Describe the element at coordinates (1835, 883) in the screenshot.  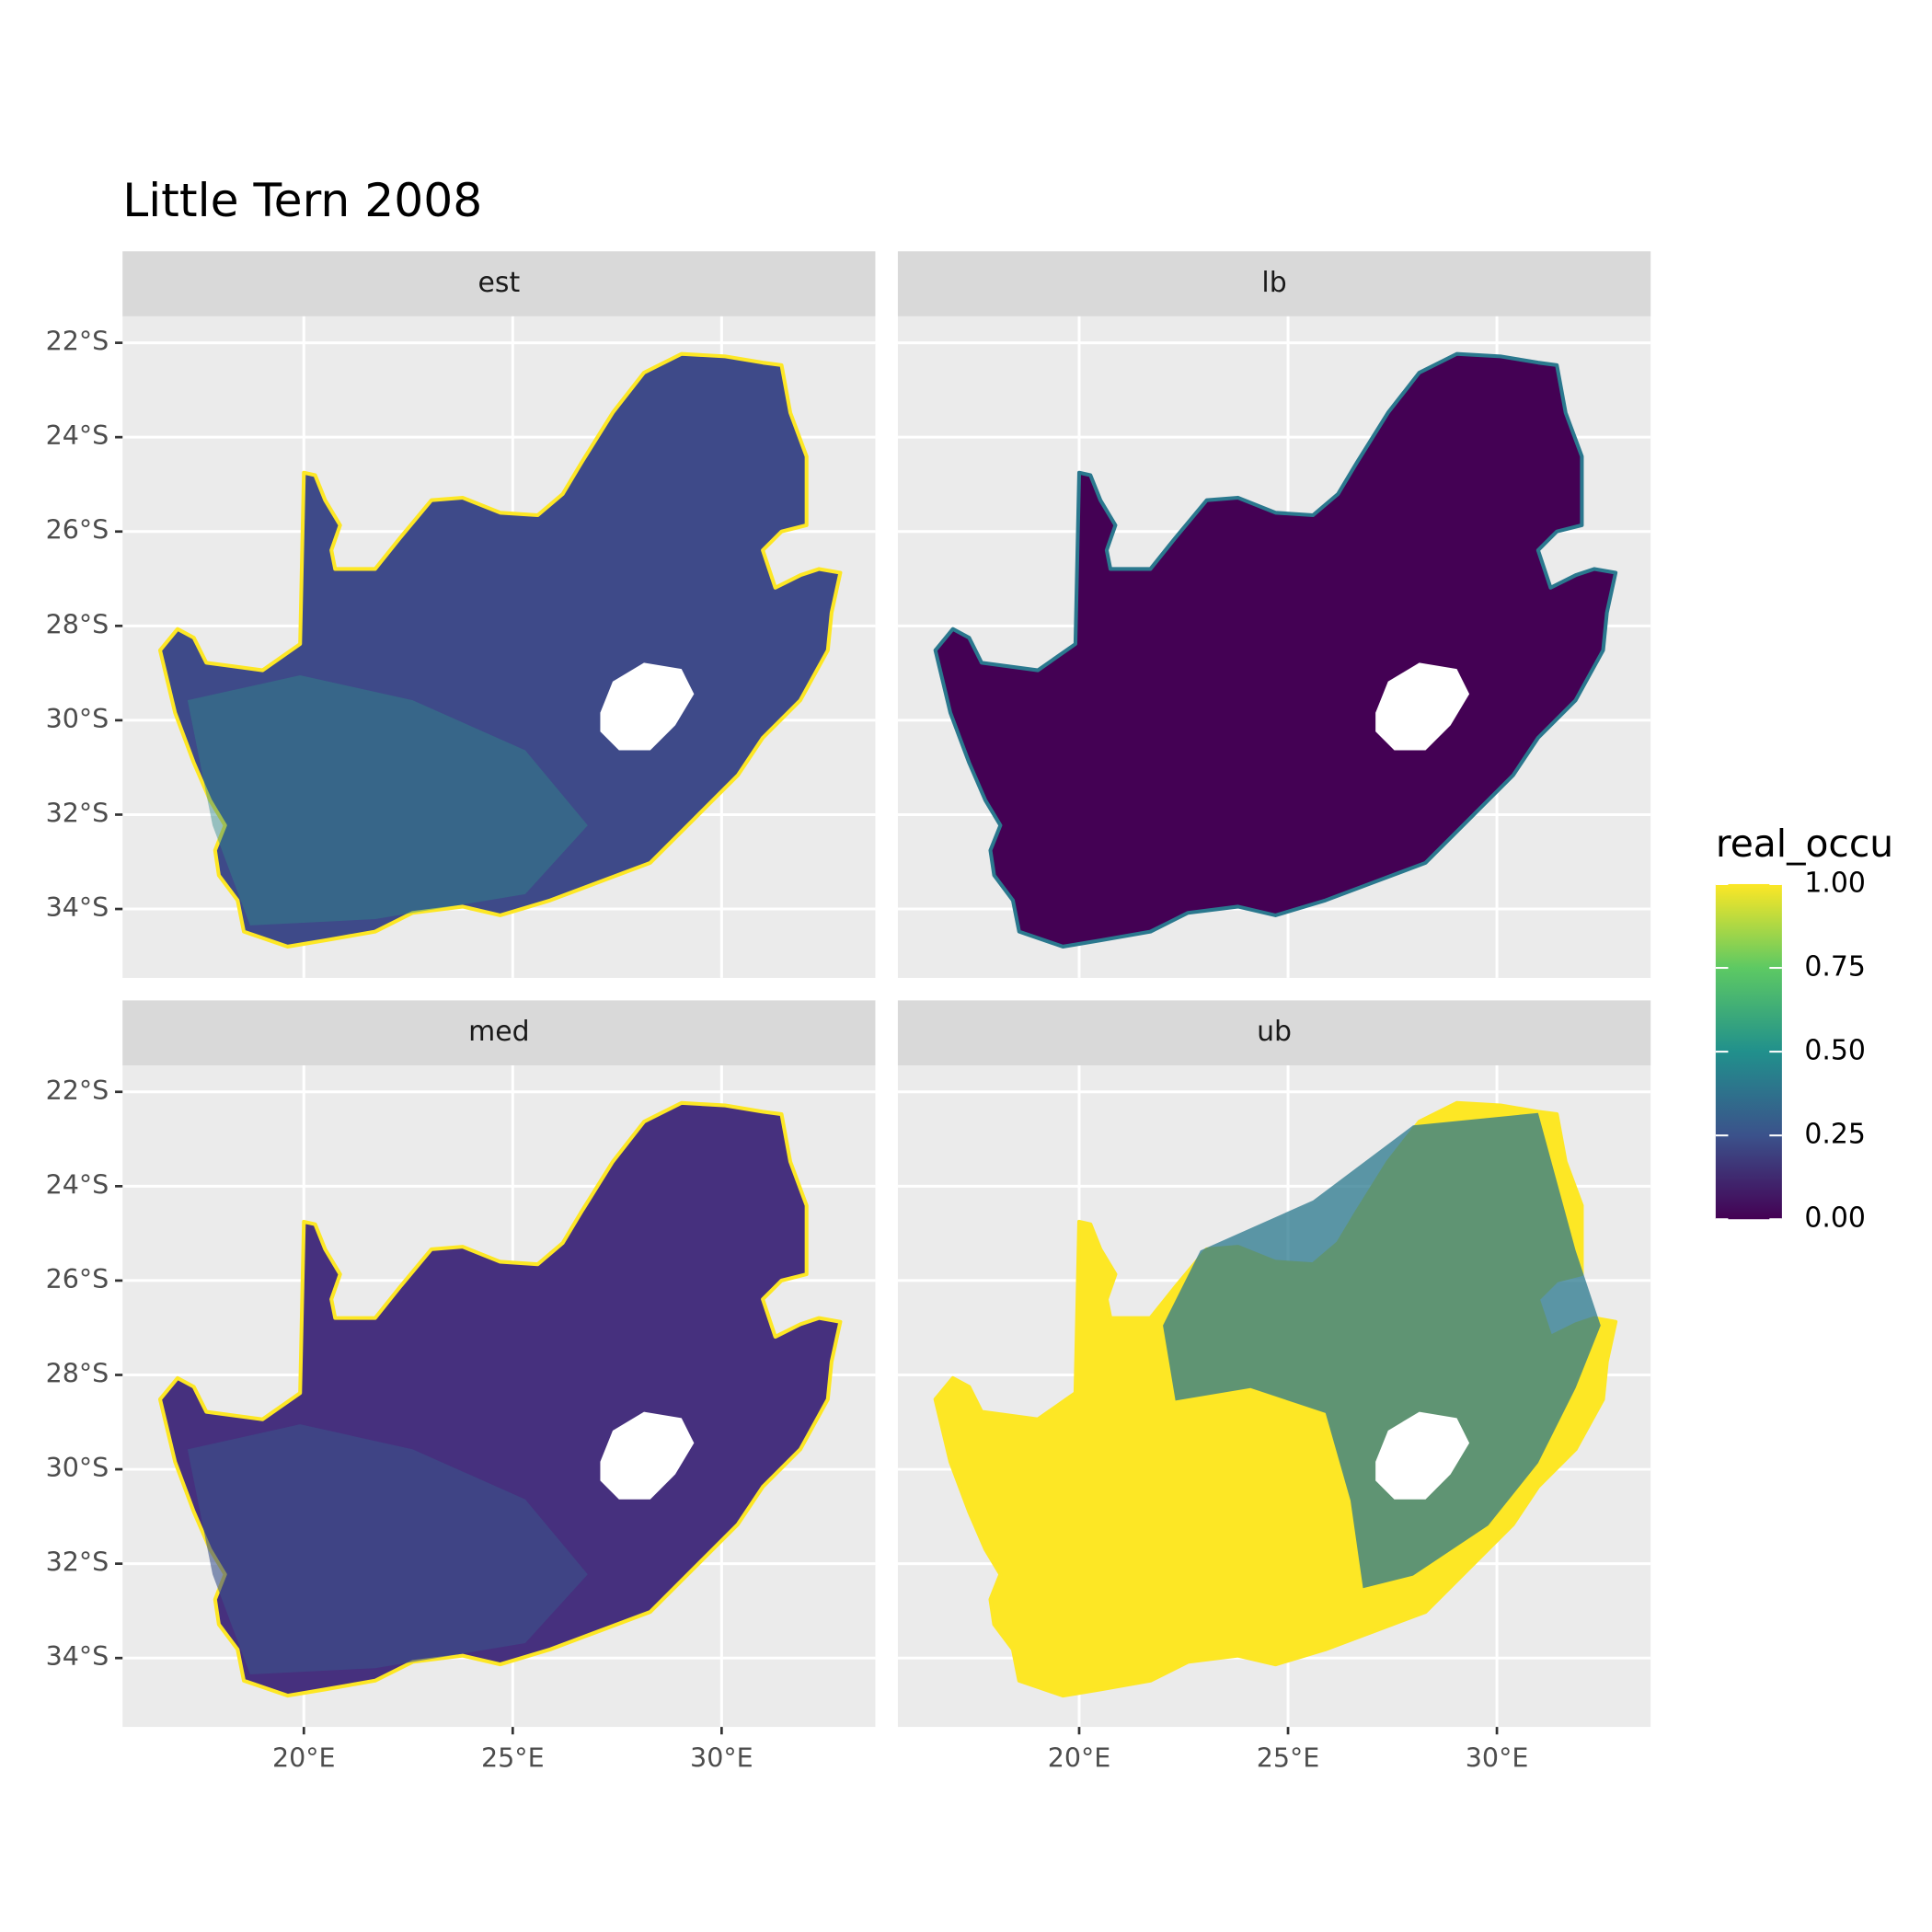
I see `legend-label: 1.00` at that location.